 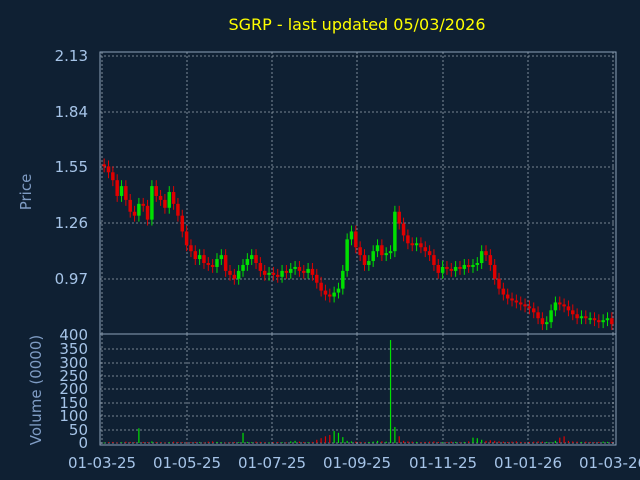 I want to click on price-tick-label: 1.84, so click(x=71, y=112).